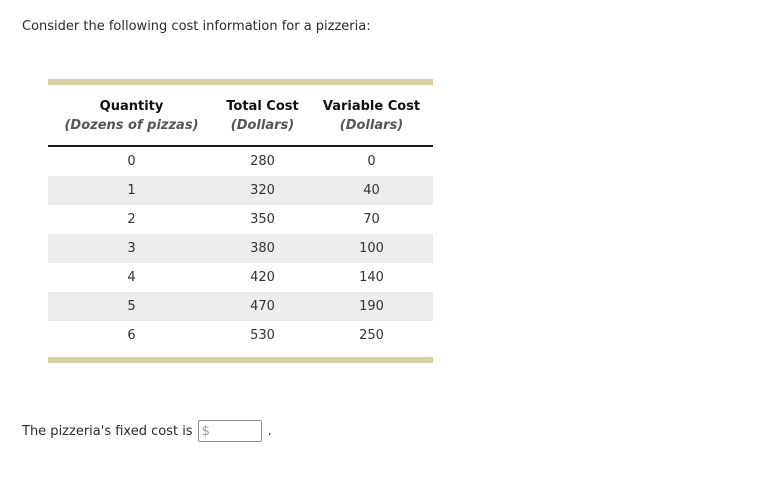  What do you see at coordinates (240, 82) in the screenshot?
I see `table-top-accent-bar` at bounding box center [240, 82].